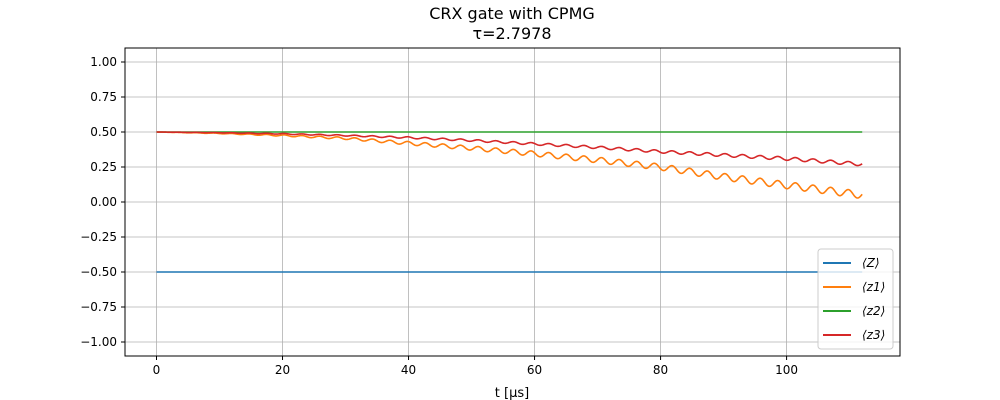 This screenshot has width=1000, height=400. I want to click on y-tick-label: −0.50, so click(98, 272).